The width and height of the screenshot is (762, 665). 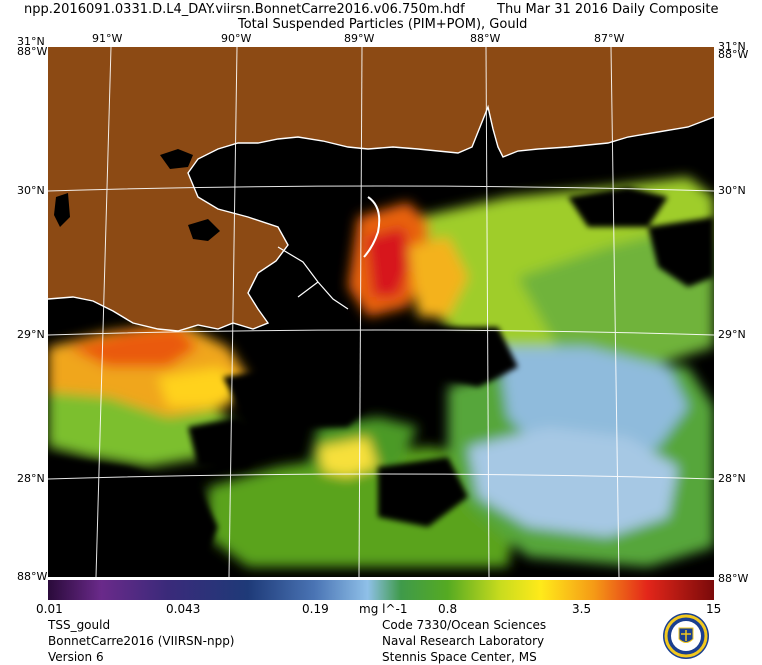 What do you see at coordinates (236, 38) in the screenshot?
I see `lon-label-90w: 90°W` at bounding box center [236, 38].